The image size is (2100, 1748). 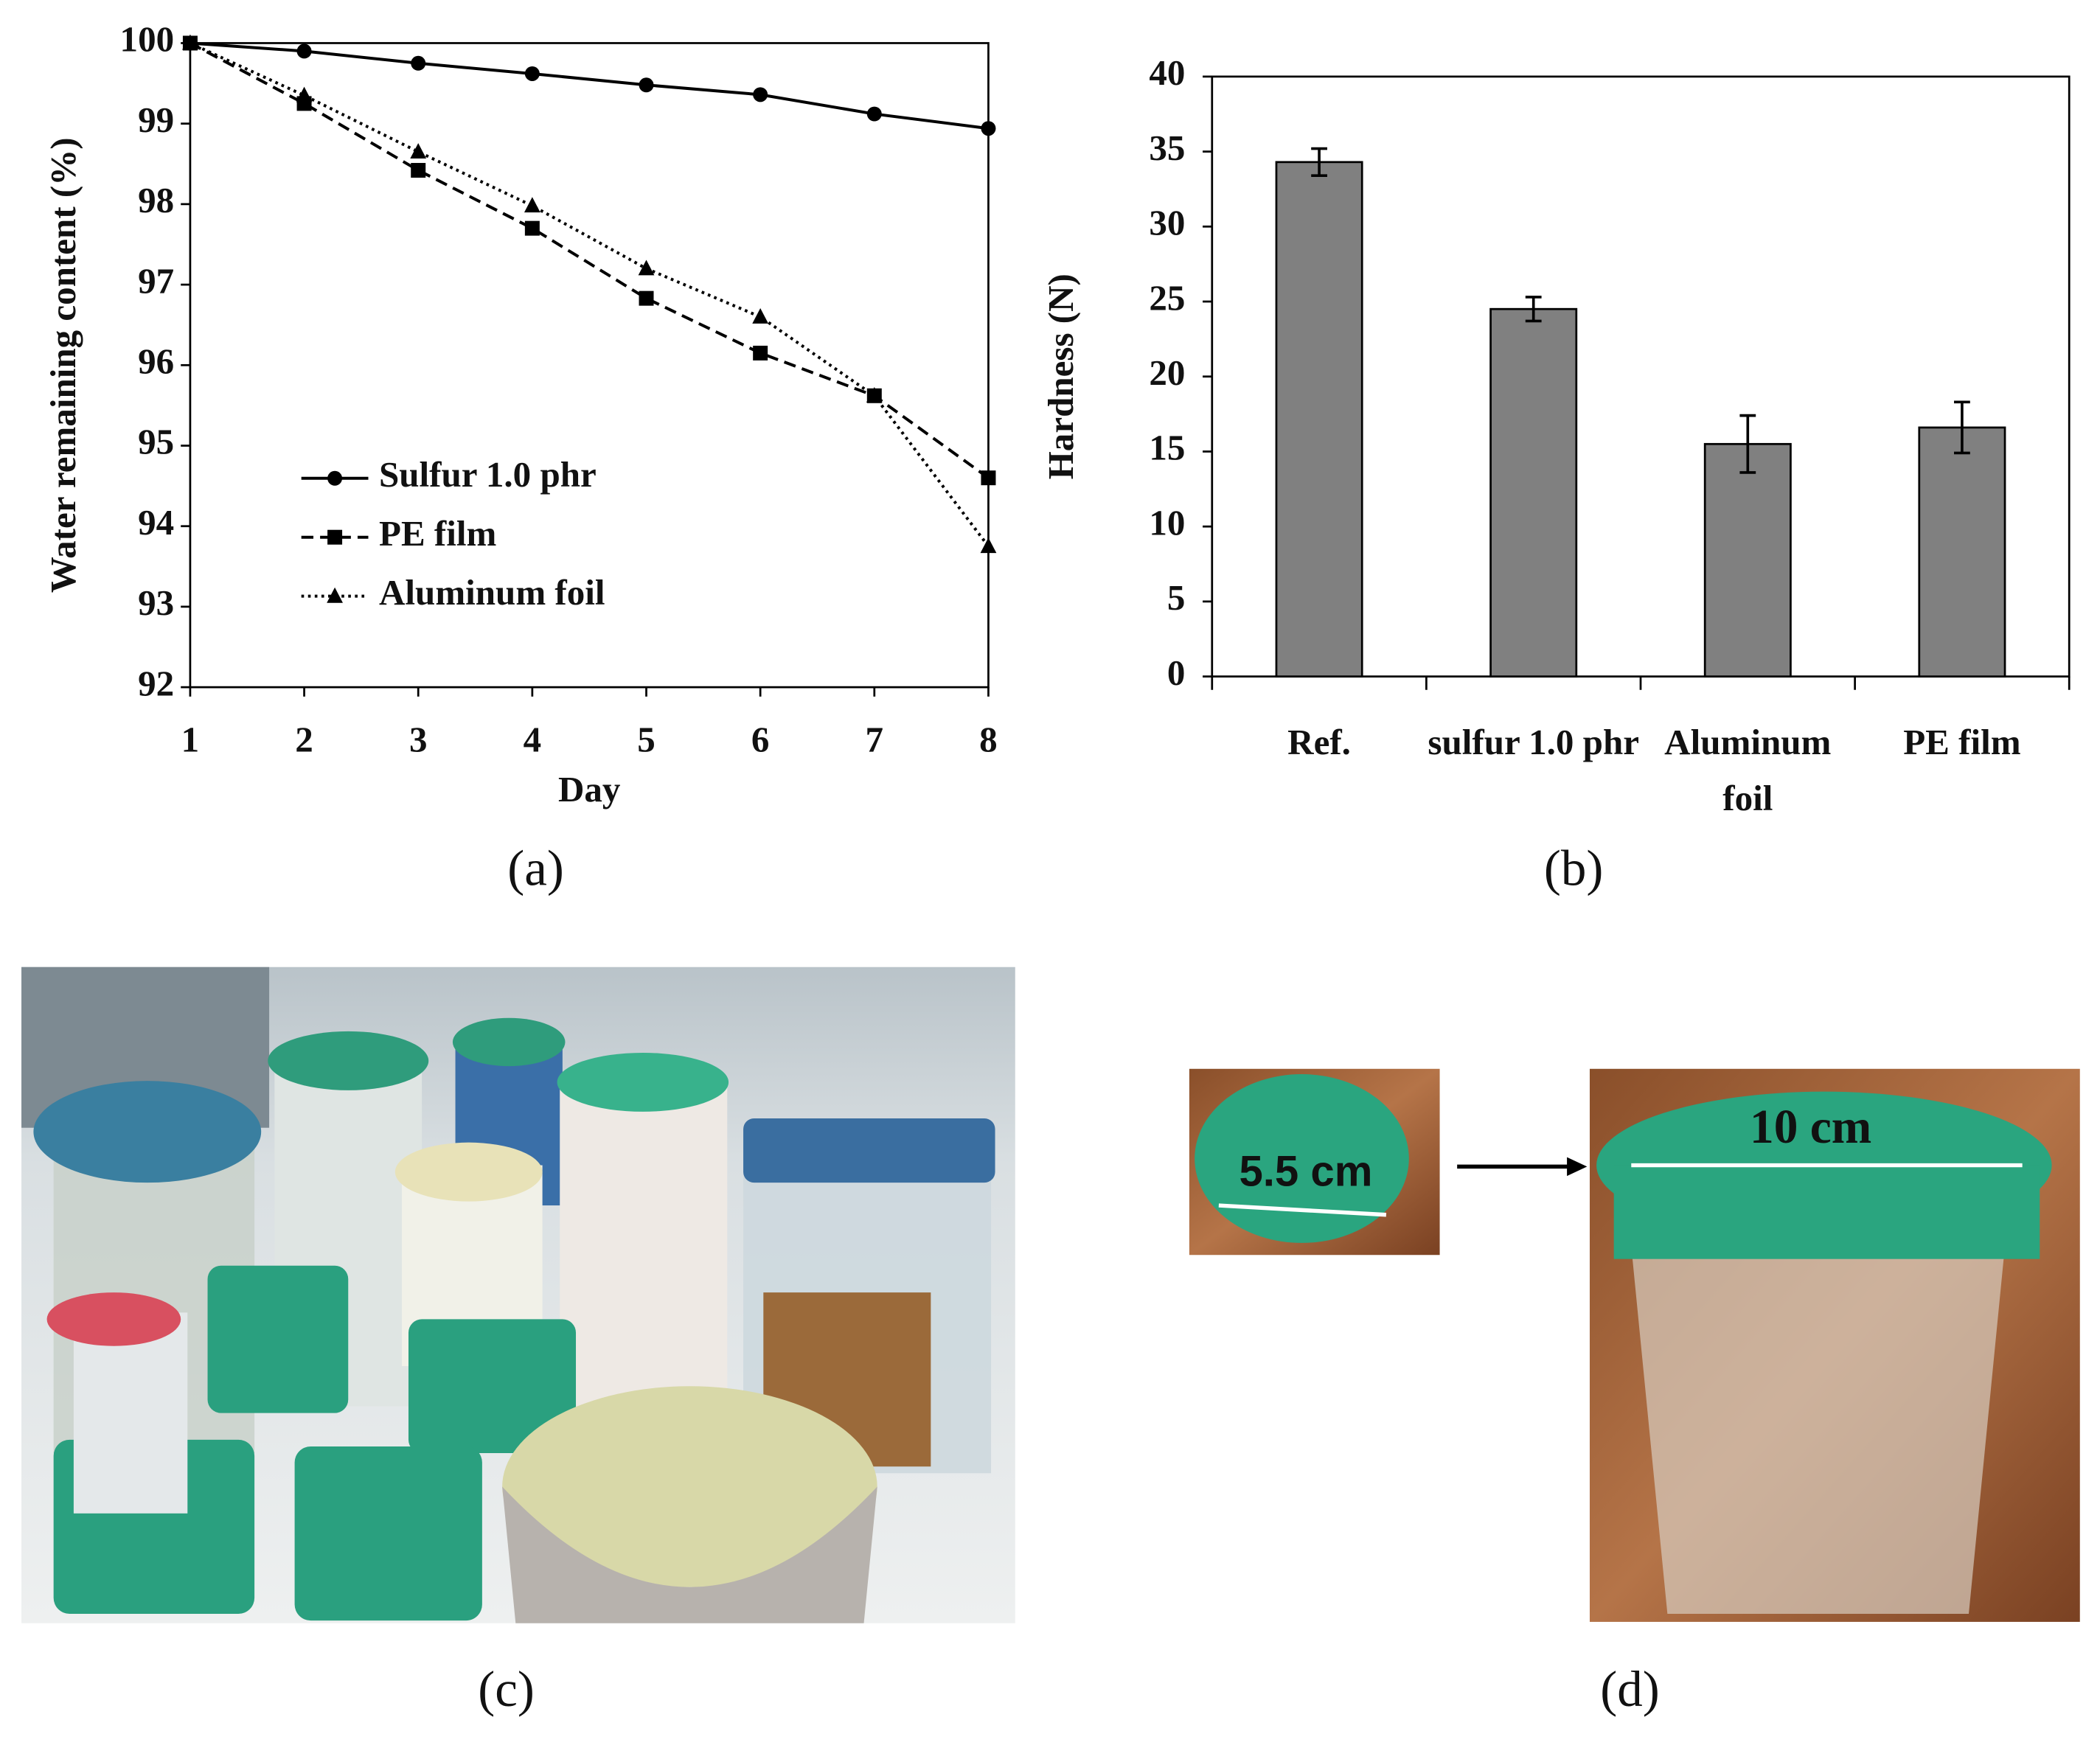 What do you see at coordinates (1176, 597) in the screenshot?
I see `y-tick-label: 5` at bounding box center [1176, 597].